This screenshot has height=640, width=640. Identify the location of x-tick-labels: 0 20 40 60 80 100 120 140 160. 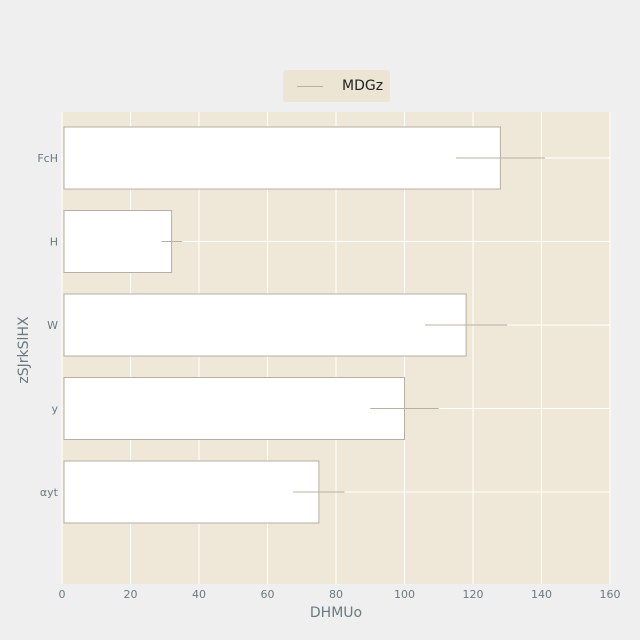
(340, 594).